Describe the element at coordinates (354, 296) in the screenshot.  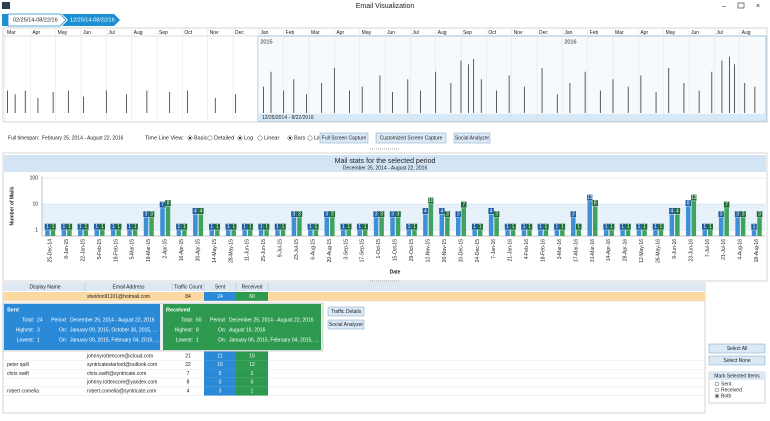
I see `row-highlight` at that location.